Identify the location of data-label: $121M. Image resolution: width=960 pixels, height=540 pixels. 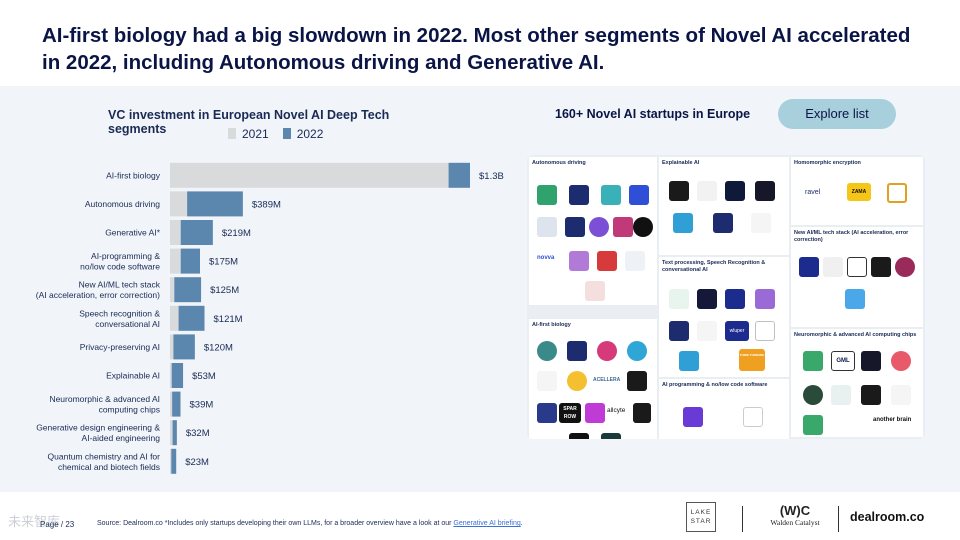
(228, 319).